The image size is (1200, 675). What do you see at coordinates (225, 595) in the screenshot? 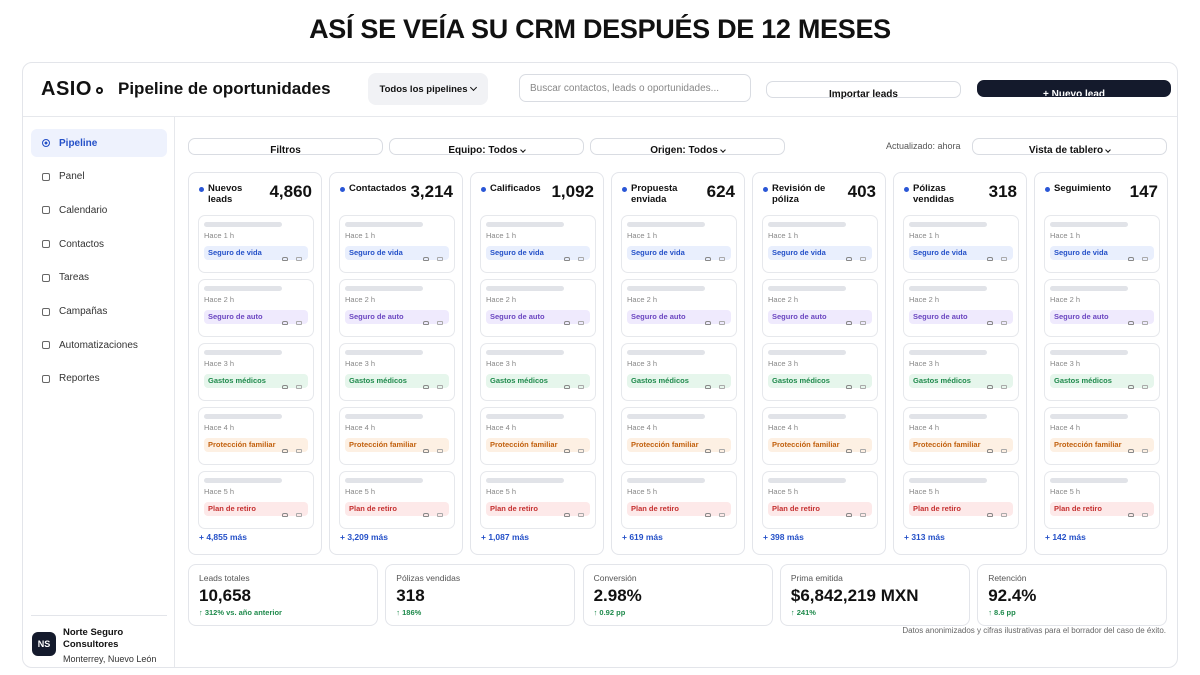
I see `kpi-value: 10,658` at bounding box center [225, 595].